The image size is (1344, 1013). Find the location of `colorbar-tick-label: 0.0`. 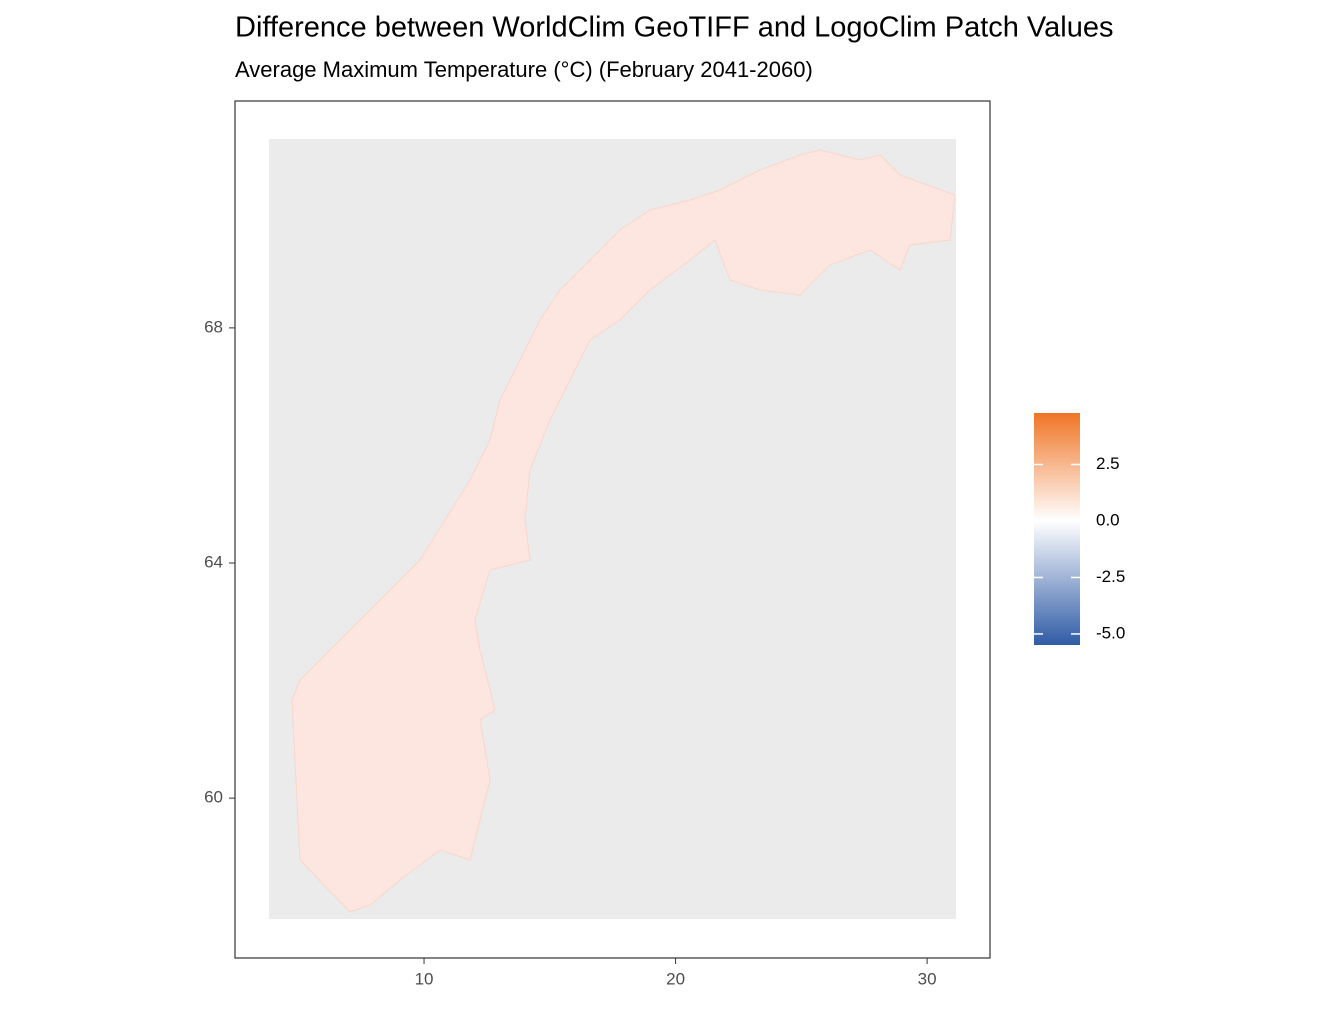

colorbar-tick-label: 0.0 is located at coordinates (1108, 519).